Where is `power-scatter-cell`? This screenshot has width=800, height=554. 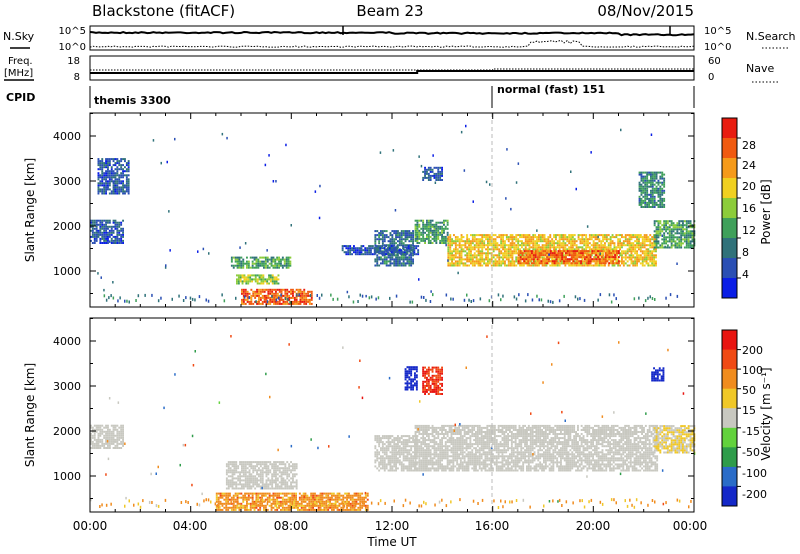 power-scatter-cell is located at coordinates (511, 209).